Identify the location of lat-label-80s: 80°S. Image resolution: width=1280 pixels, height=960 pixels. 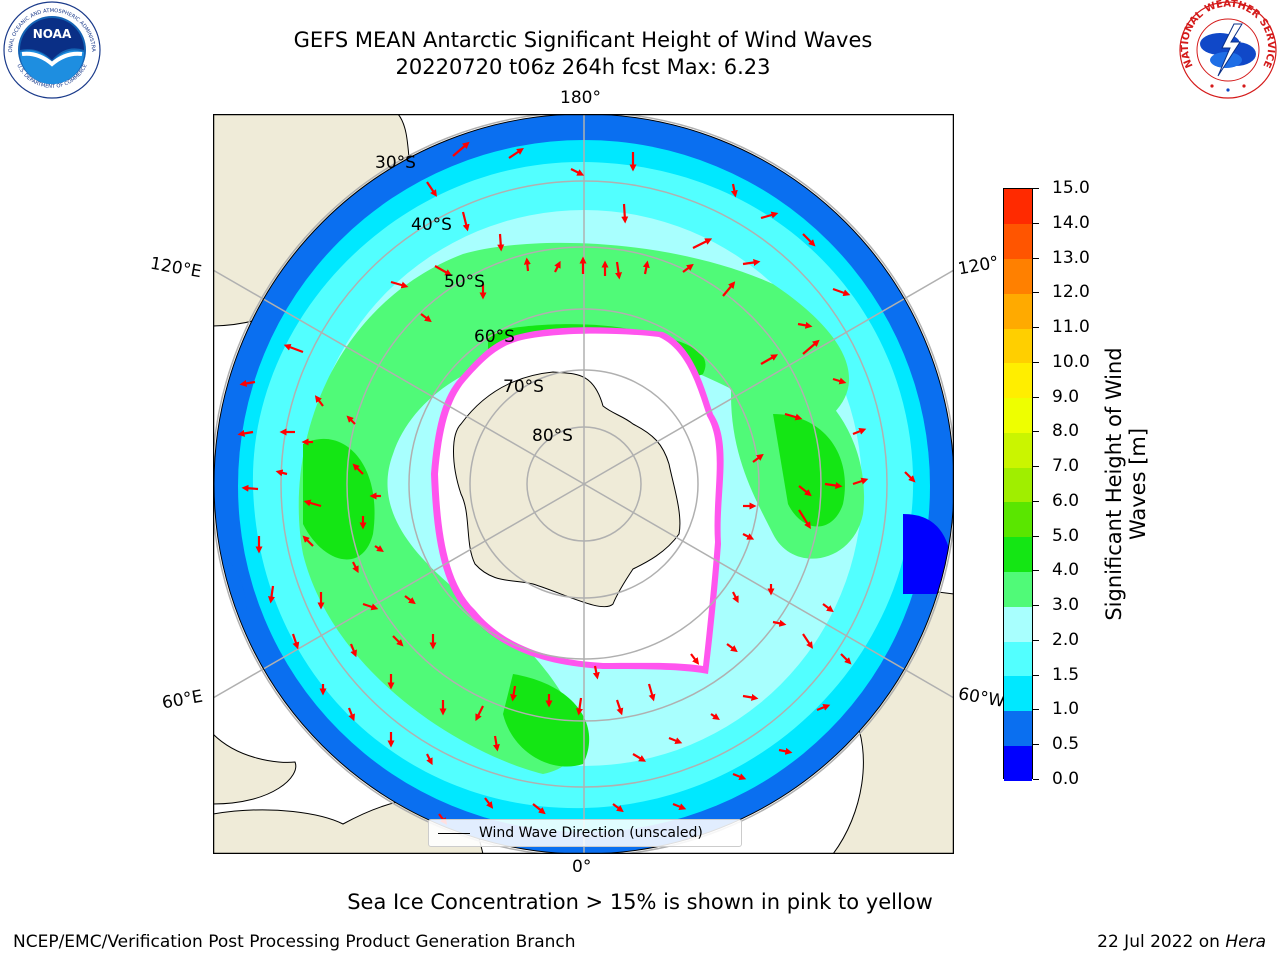
(552, 436).